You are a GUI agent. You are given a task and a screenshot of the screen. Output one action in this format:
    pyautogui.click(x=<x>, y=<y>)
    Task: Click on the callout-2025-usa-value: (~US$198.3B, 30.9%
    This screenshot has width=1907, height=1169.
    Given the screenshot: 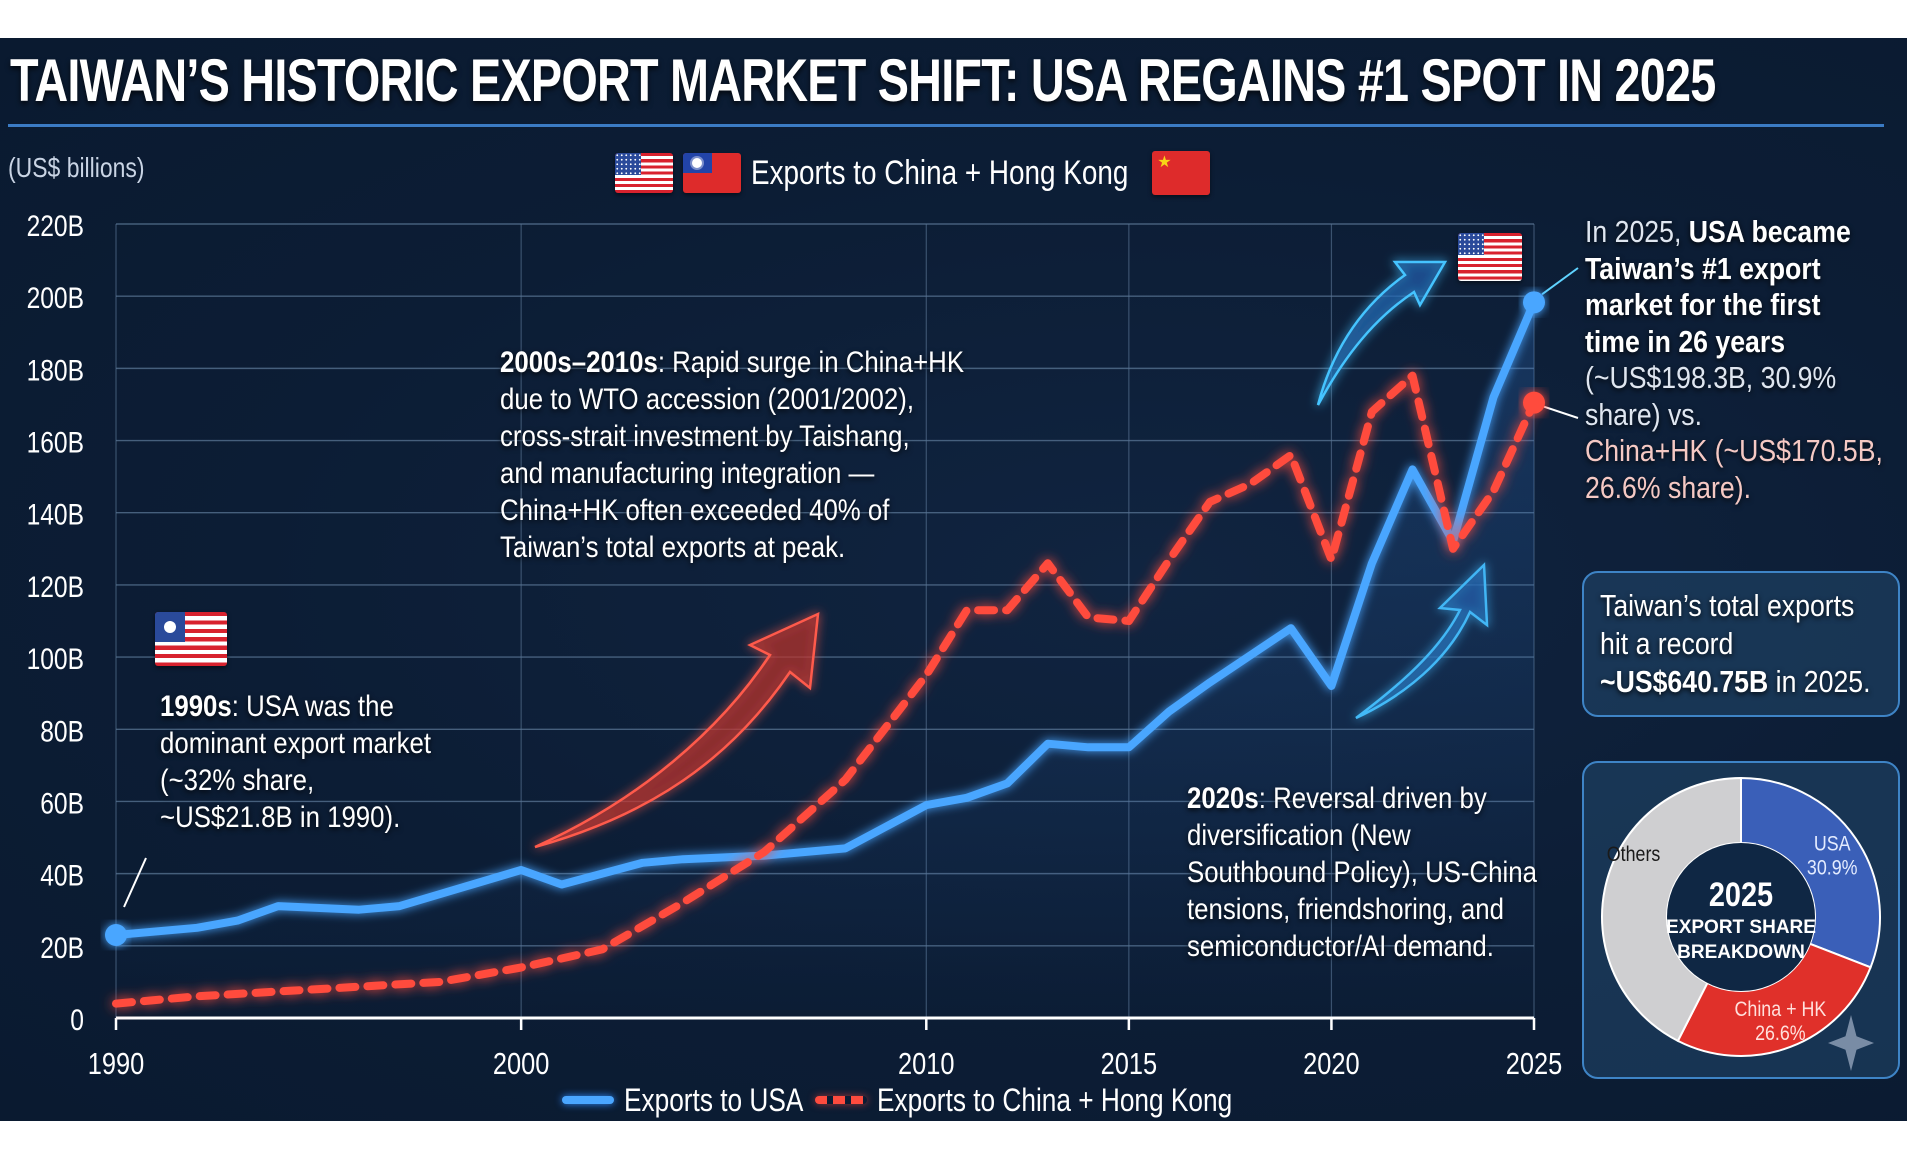 What is the action you would take?
    pyautogui.click(x=1711, y=377)
    